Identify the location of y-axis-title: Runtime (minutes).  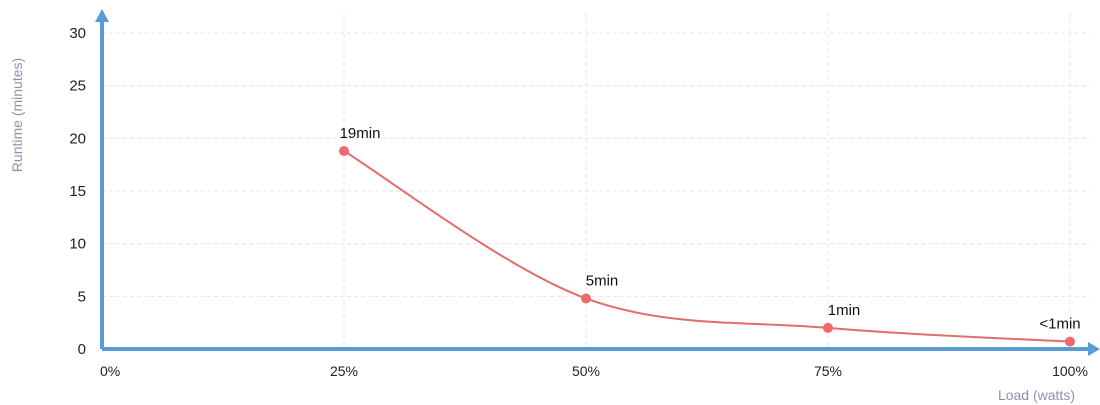
(17, 115).